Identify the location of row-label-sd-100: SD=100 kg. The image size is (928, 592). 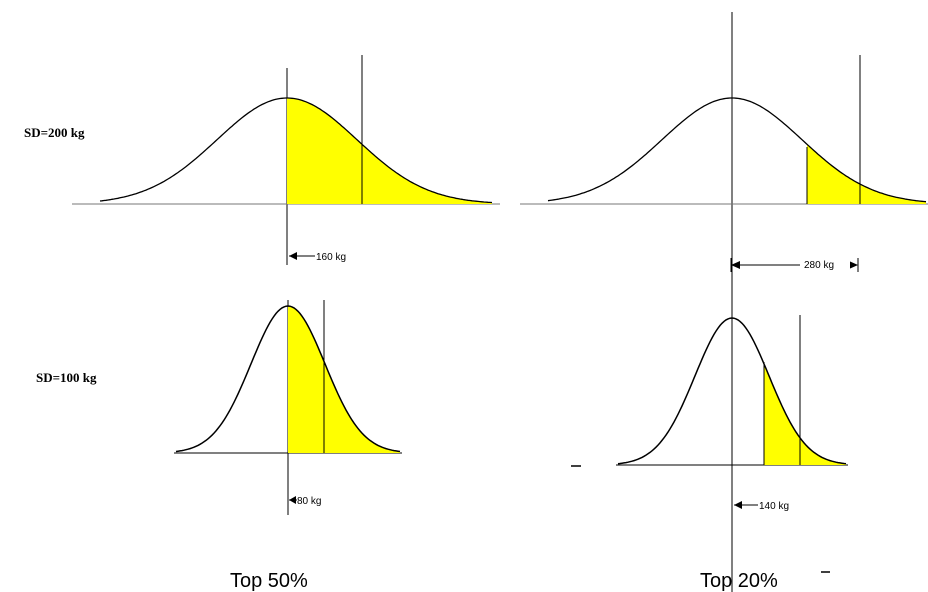
(66, 377).